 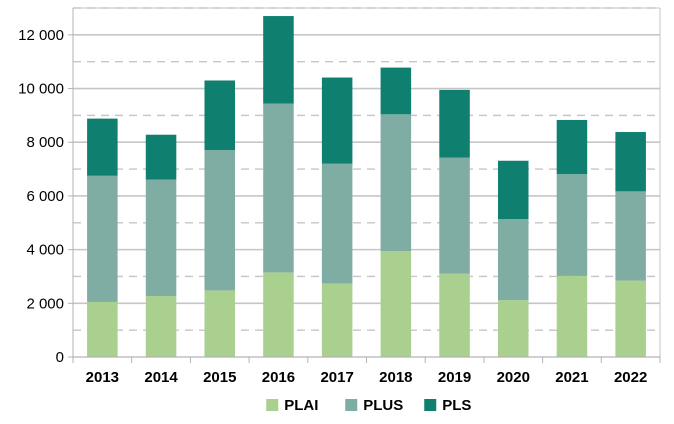 What do you see at coordinates (454, 377) in the screenshot?
I see `x-tick-label: 2019` at bounding box center [454, 377].